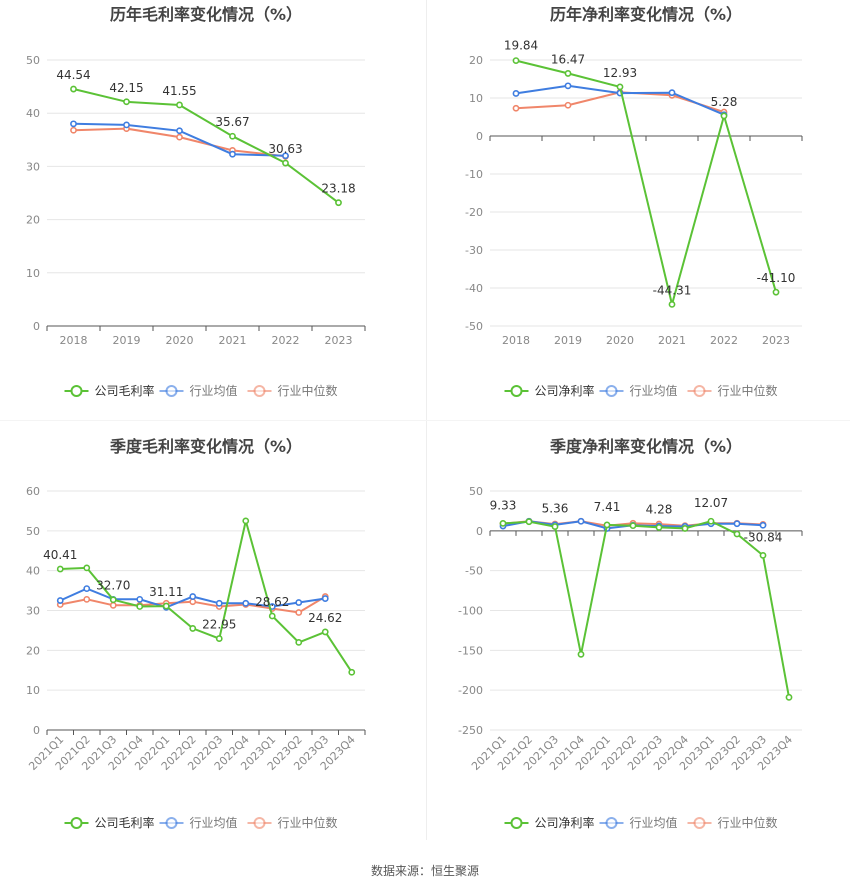  I want to click on x-tick-label: 2021, so click(672, 340).